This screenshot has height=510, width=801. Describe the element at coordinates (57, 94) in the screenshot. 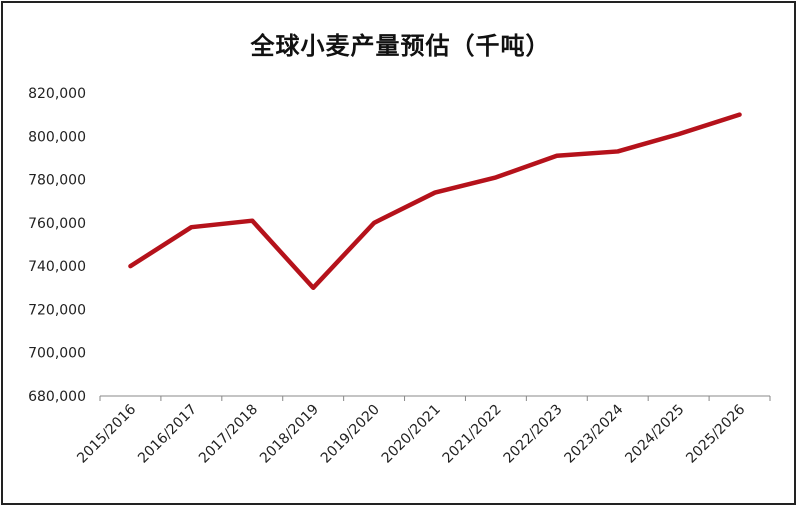

I see `y-tick-label: 820,000` at that location.